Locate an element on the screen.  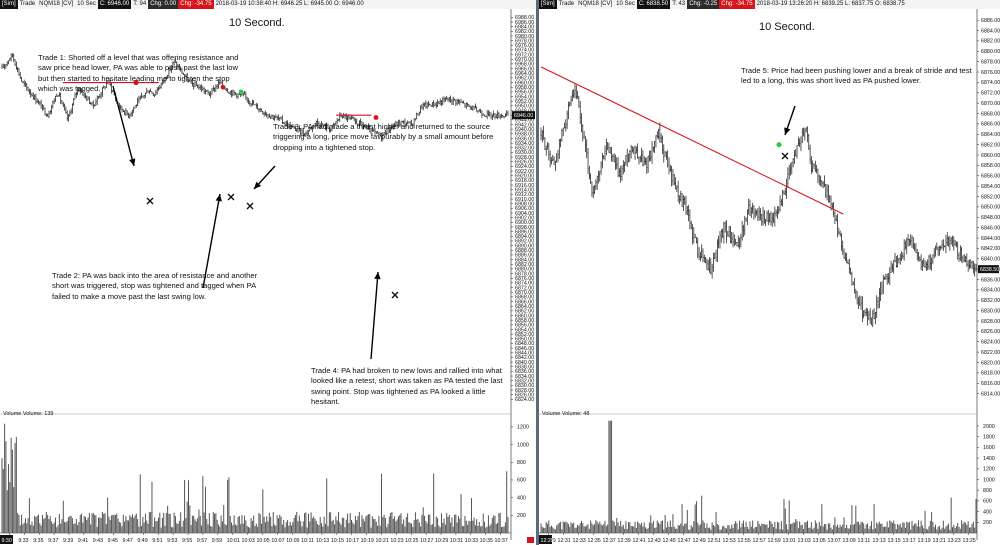
left-y-tick-label: 6934.00 is located at coordinates (524, 144).